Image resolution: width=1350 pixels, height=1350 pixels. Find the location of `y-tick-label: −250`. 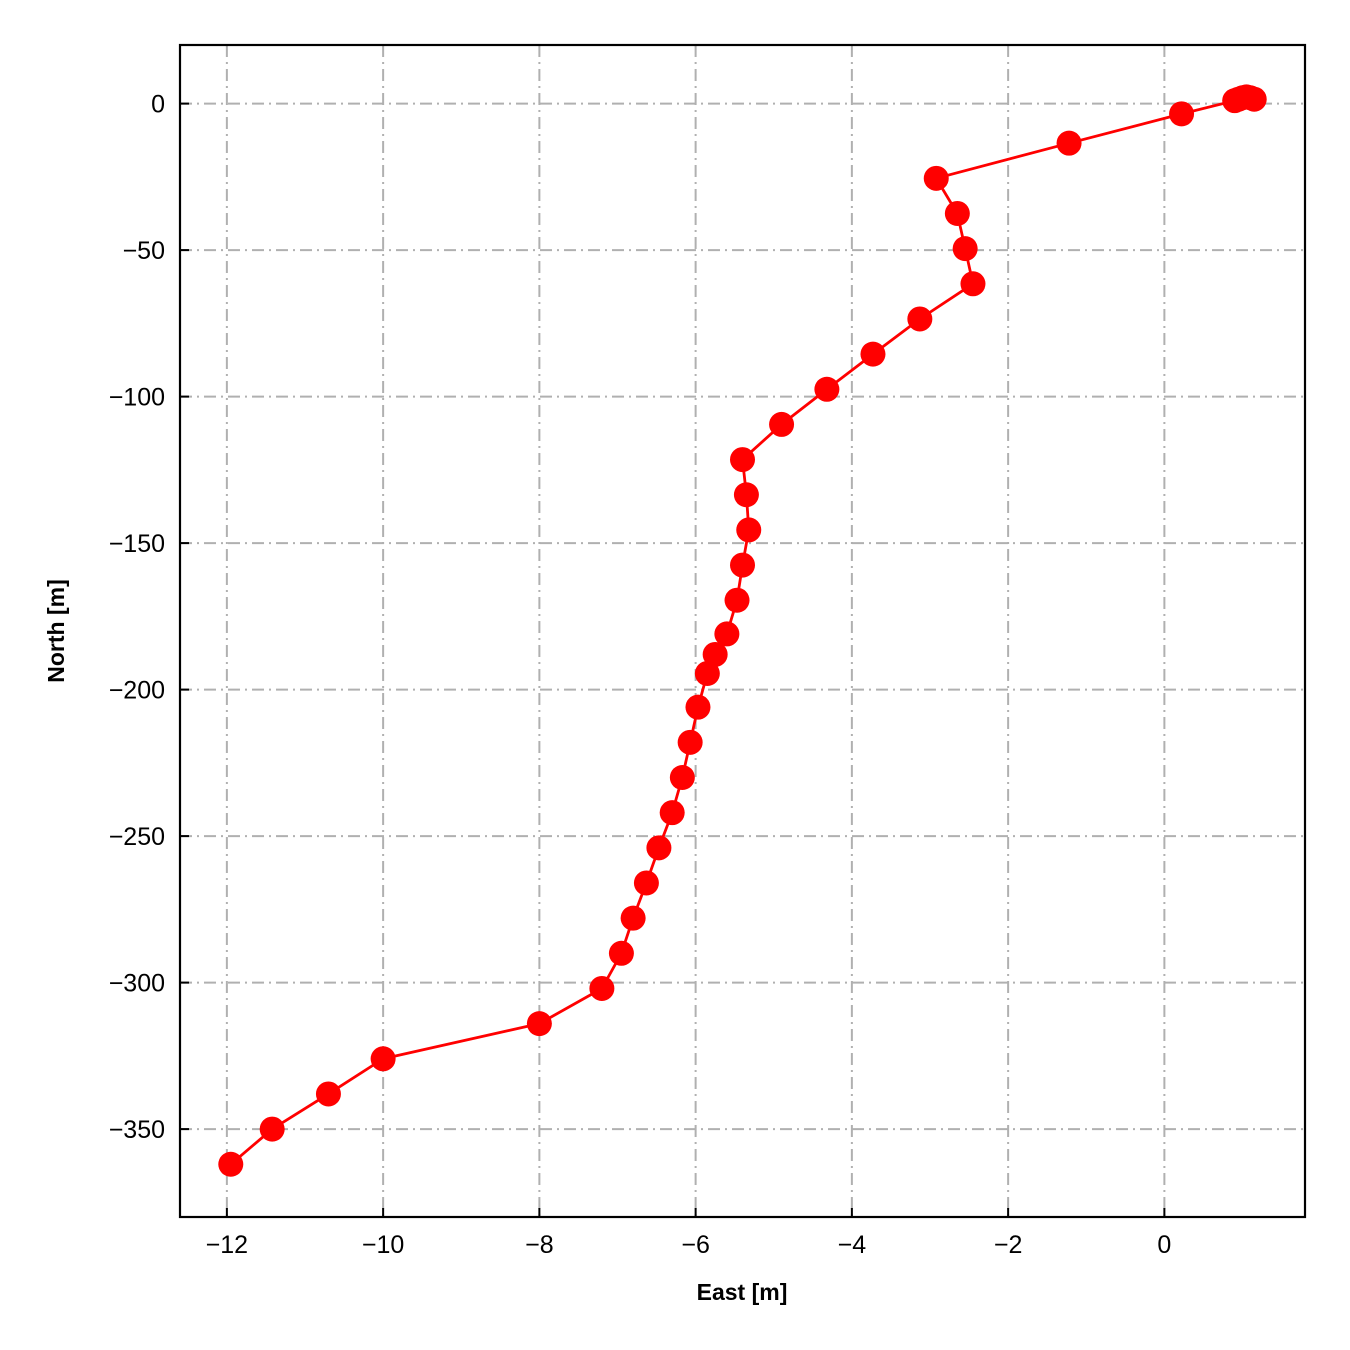

y-tick-label: −250 is located at coordinates (137, 837).